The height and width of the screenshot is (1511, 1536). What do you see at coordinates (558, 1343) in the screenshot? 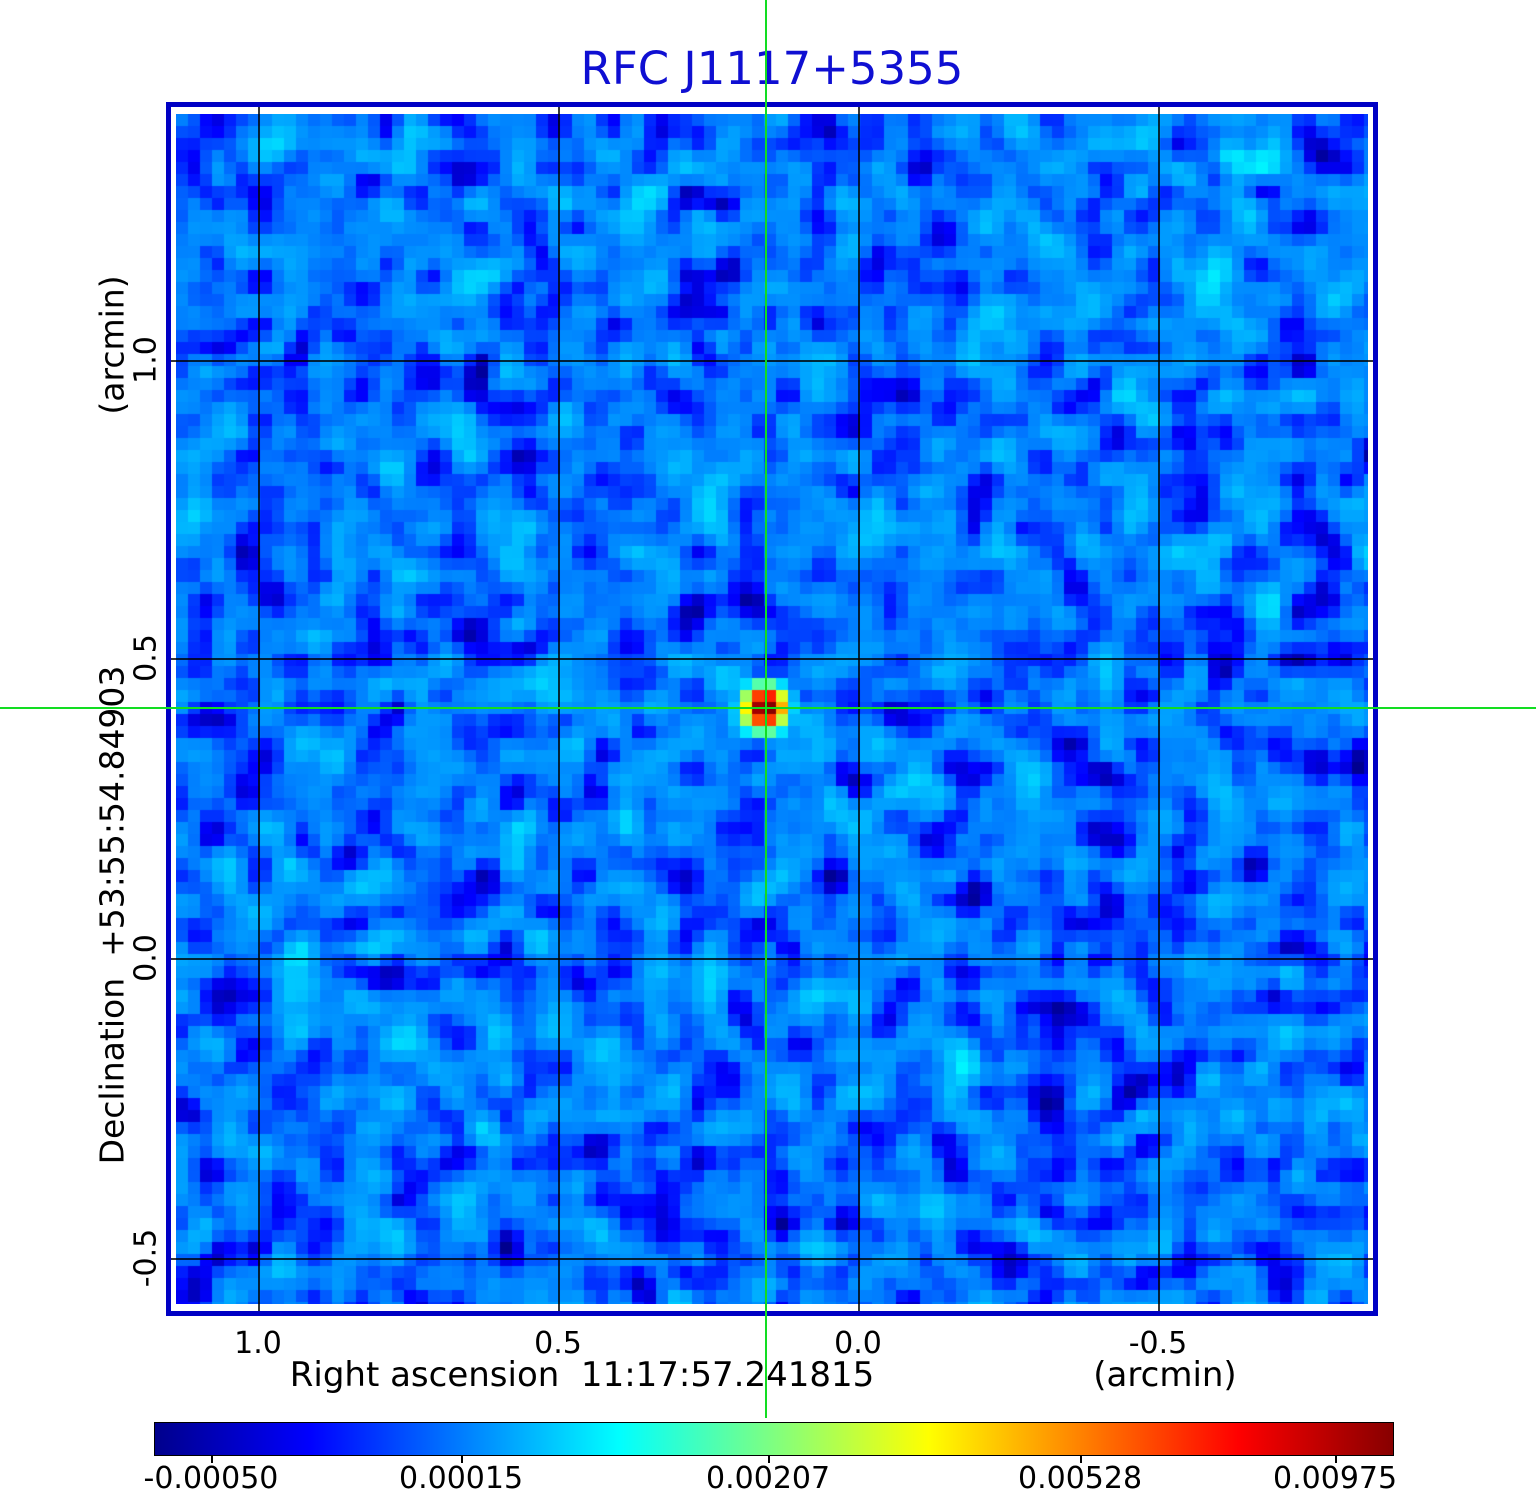
I see `x-tick-label: 0.5` at bounding box center [558, 1343].